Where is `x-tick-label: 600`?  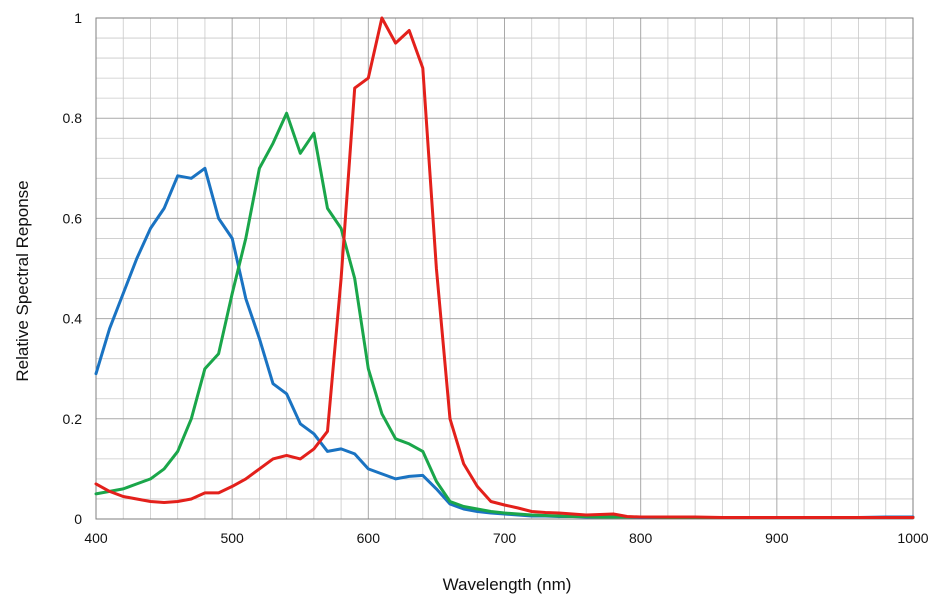 x-tick-label: 600 is located at coordinates (369, 538).